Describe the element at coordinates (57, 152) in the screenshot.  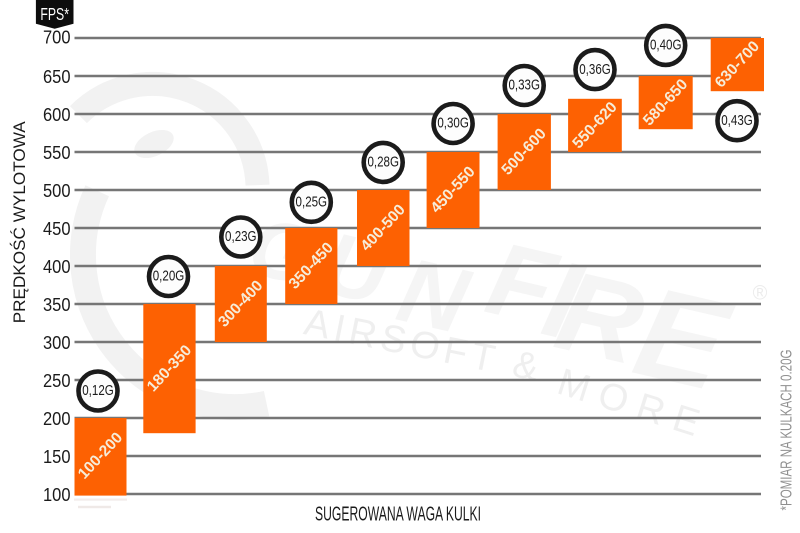
I see `svg-text: 550` at that location.